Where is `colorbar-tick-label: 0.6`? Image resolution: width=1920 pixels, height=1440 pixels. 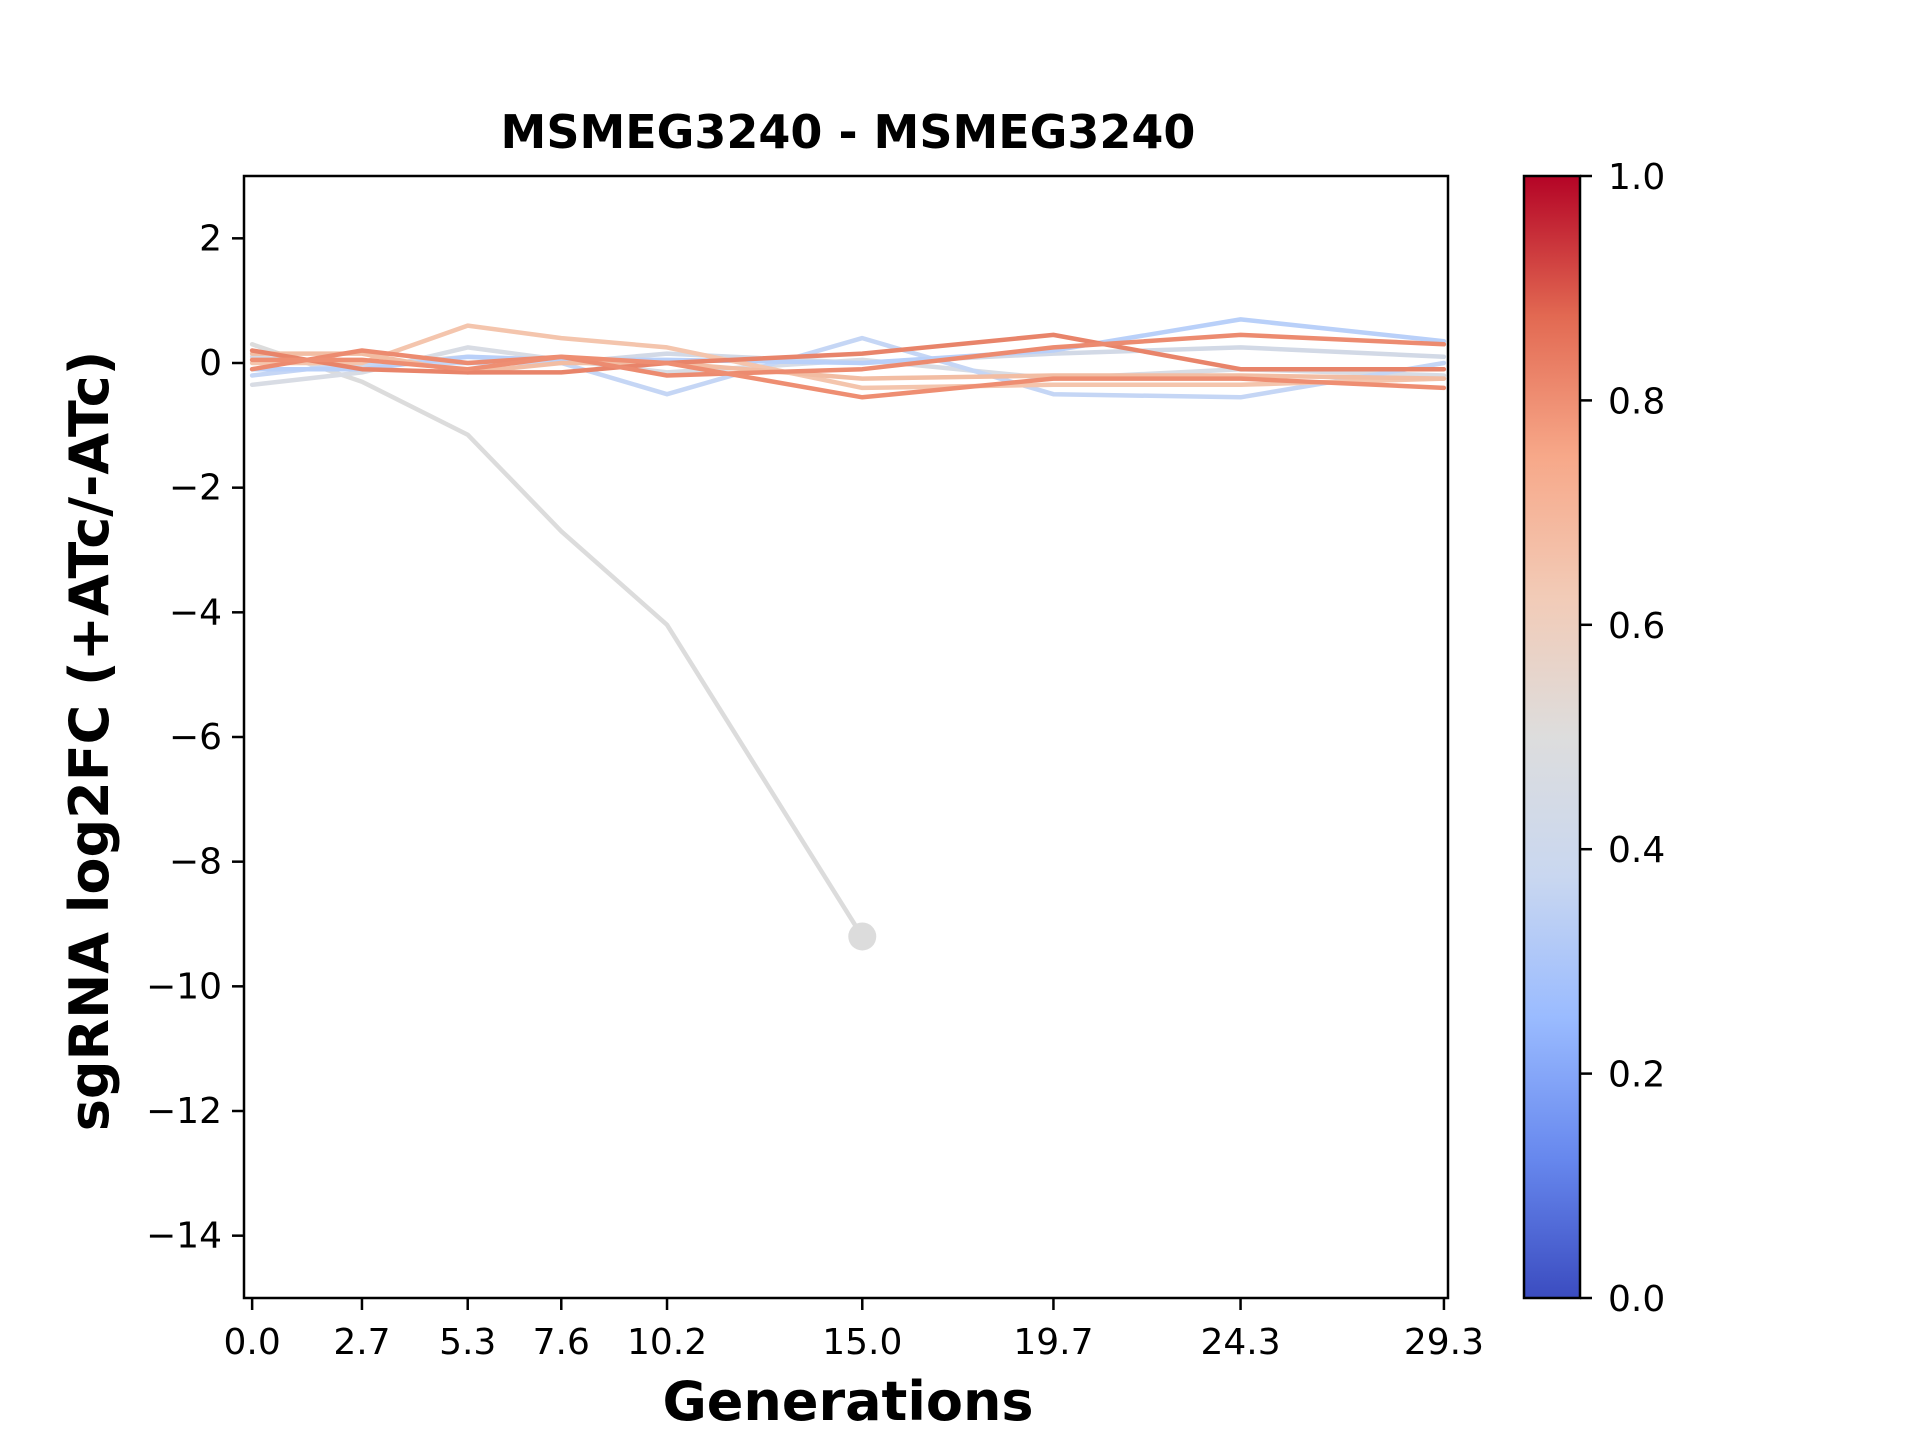
colorbar-tick-label: 0.6 is located at coordinates (1636, 626).